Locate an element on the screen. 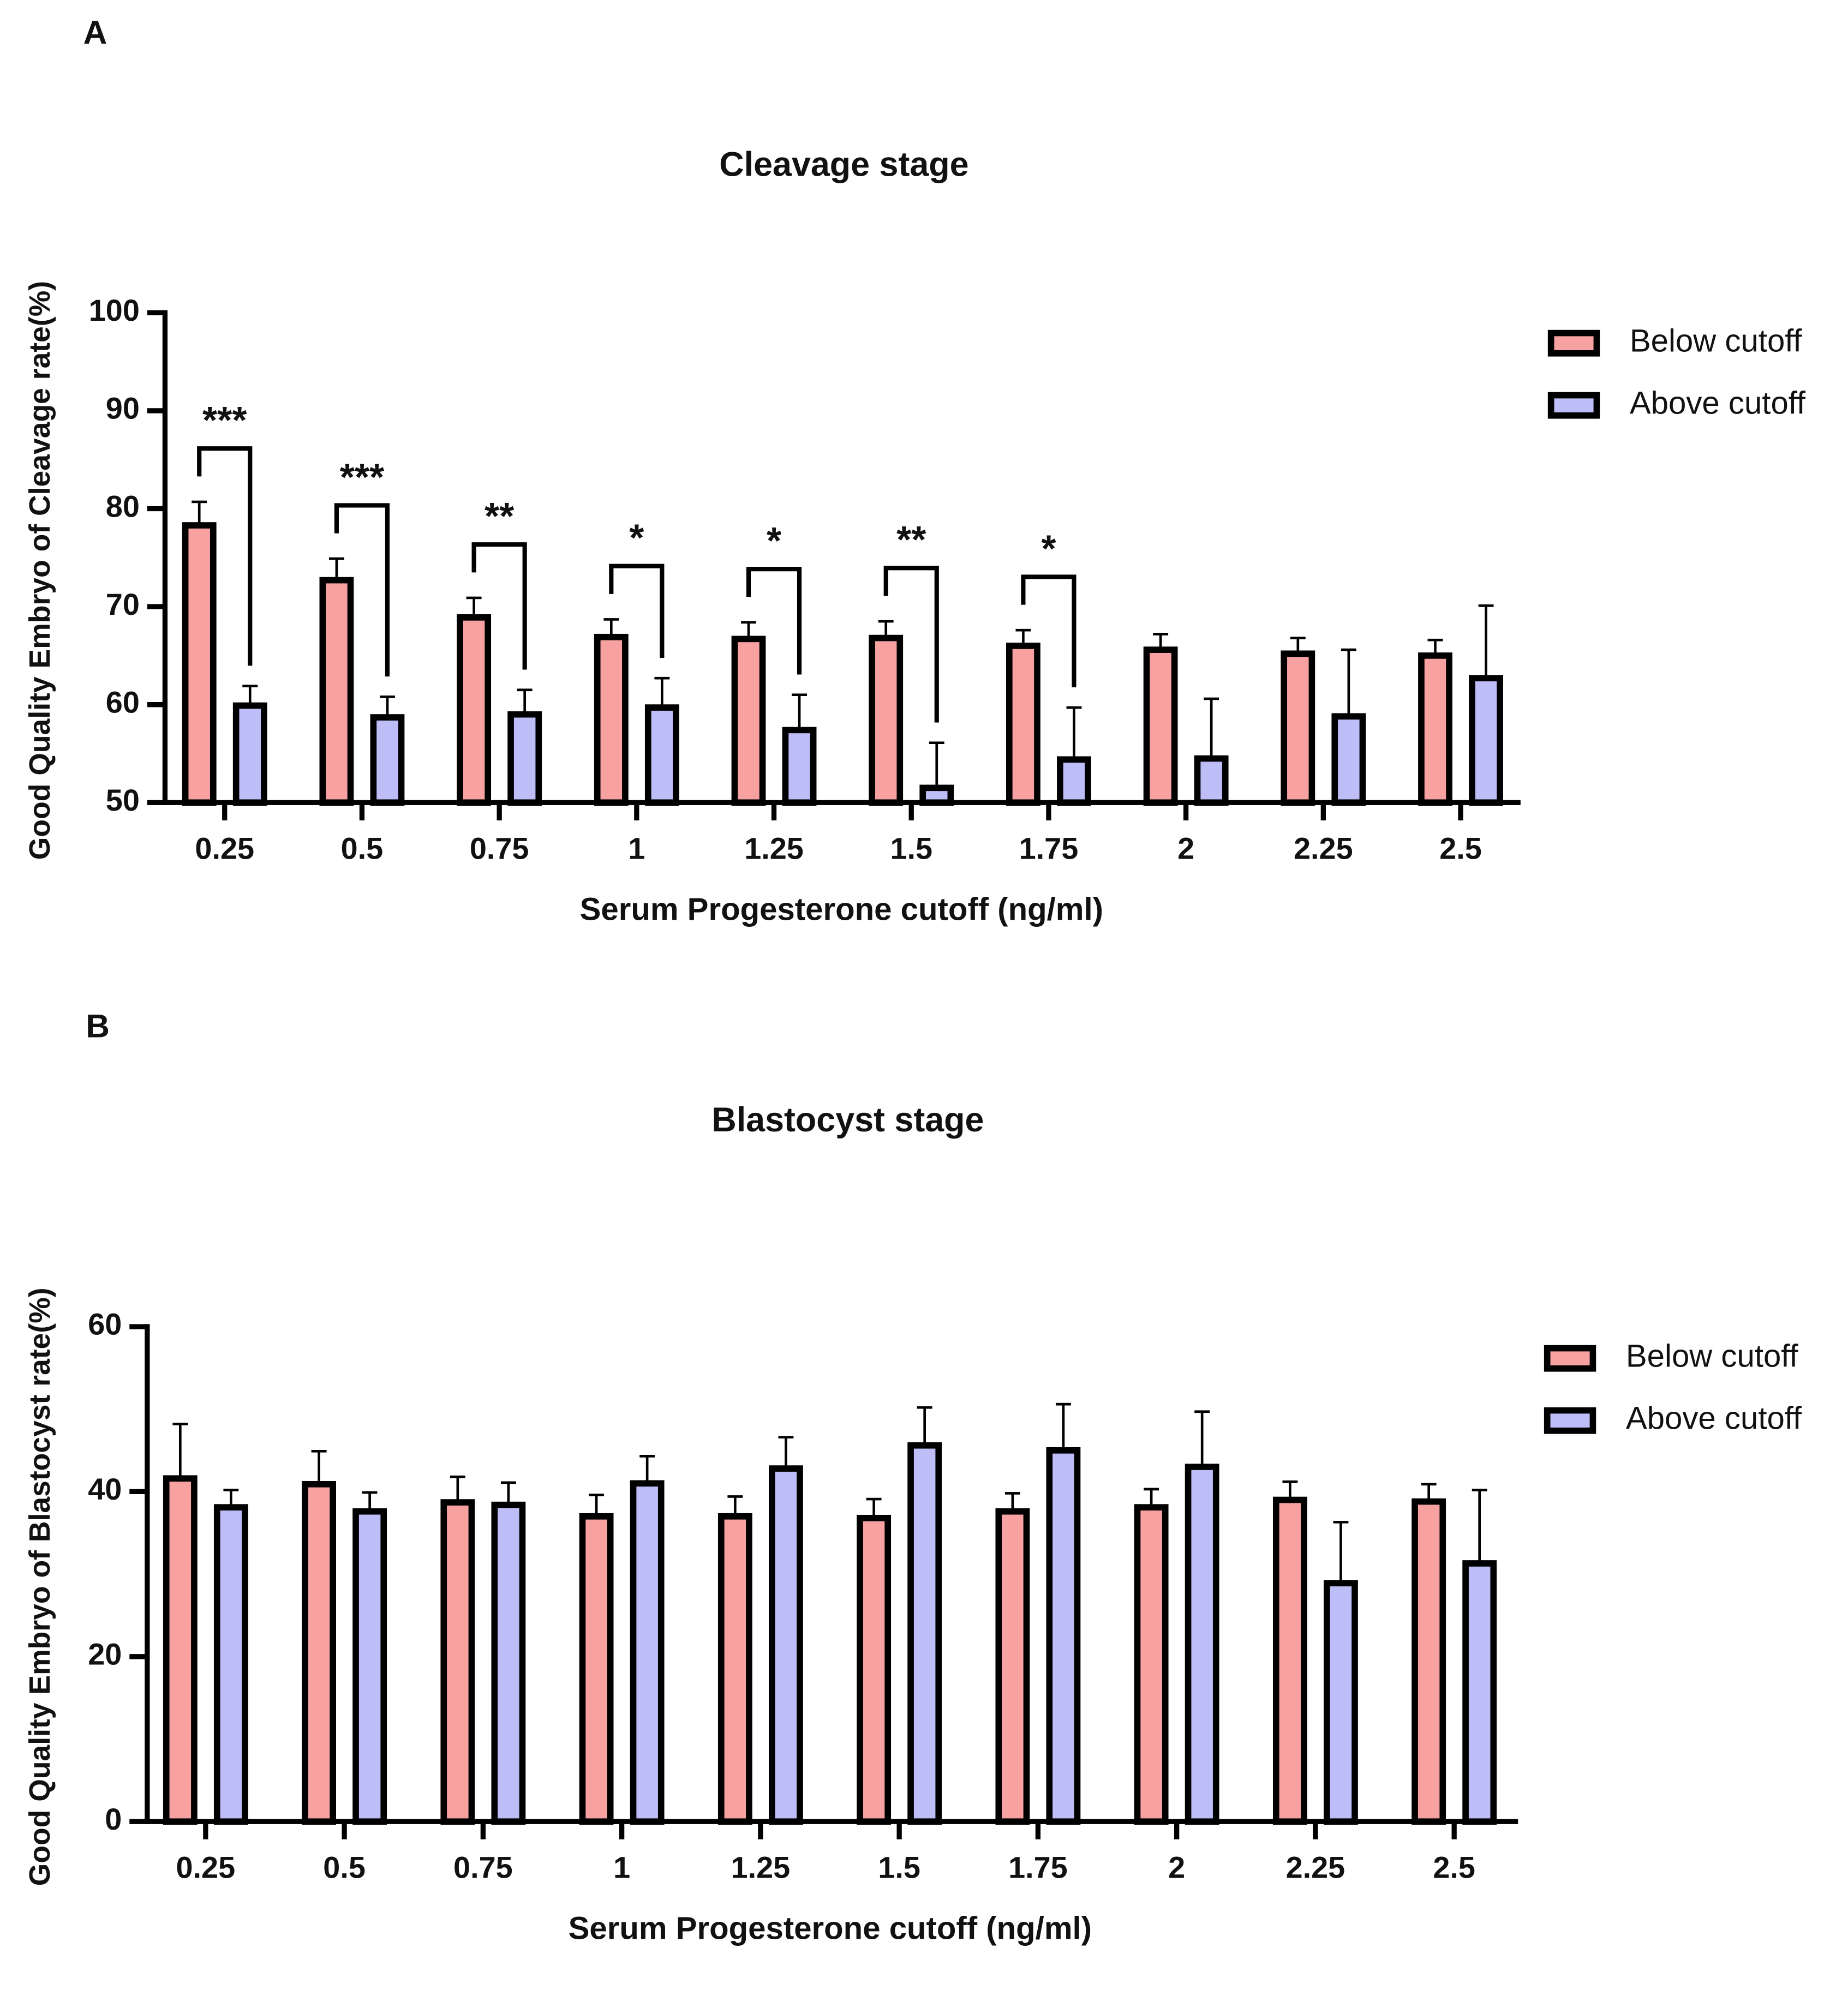  y-tick-label: 20 is located at coordinates (105, 1654).